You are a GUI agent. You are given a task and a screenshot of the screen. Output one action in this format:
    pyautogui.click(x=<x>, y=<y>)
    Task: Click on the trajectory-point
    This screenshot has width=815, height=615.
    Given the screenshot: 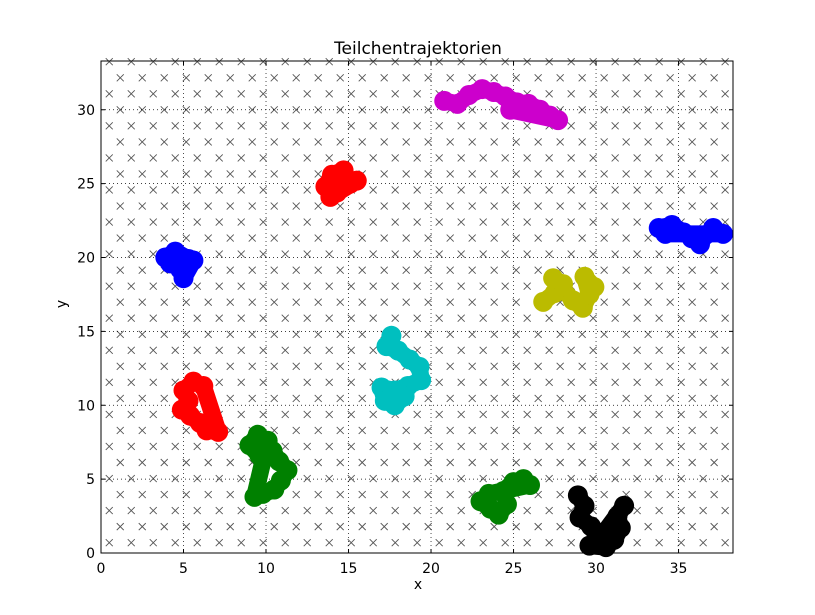 What is the action you would take?
    pyautogui.click(x=170, y=263)
    